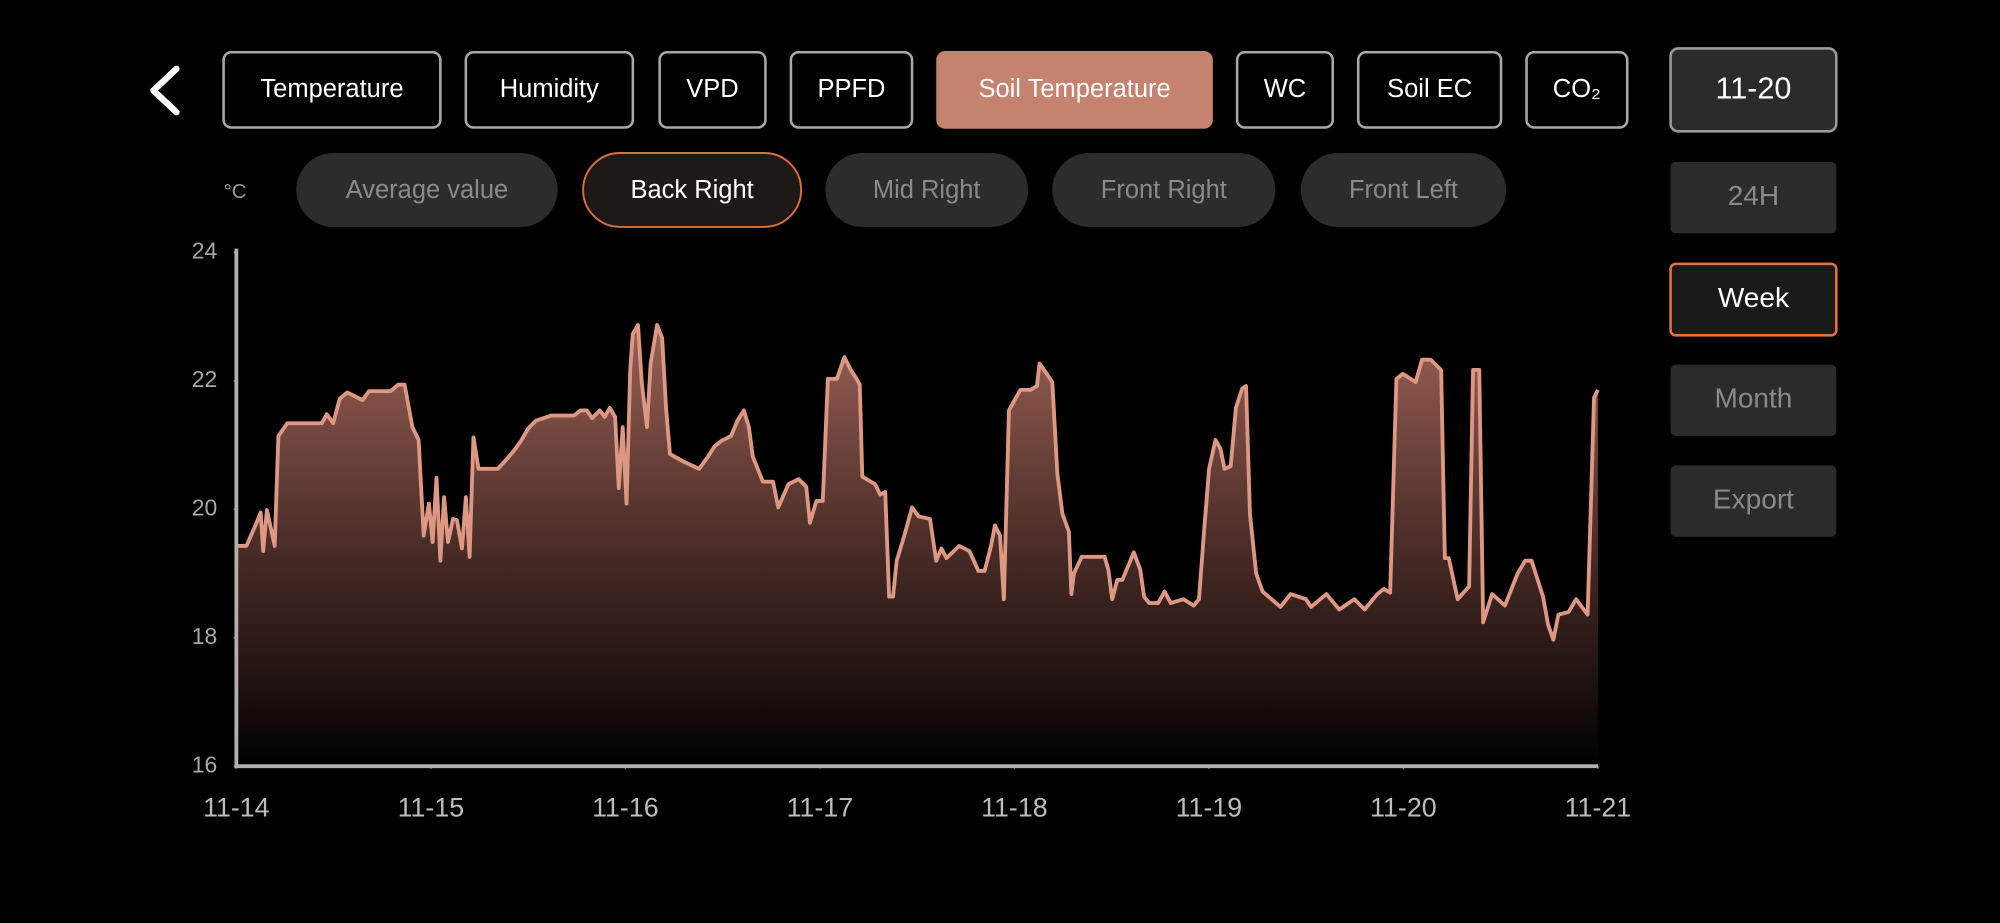  I want to click on range-button-label: Month, so click(1753, 398).